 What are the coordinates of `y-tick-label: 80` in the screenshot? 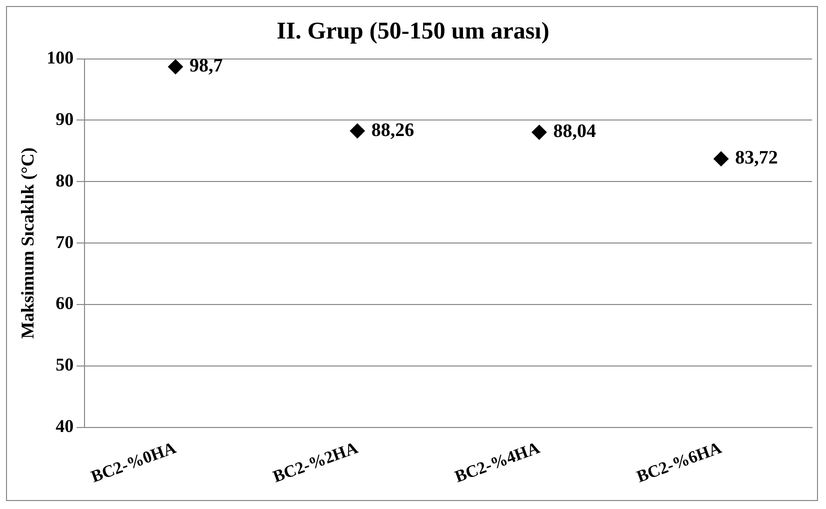 It's located at (65, 180).